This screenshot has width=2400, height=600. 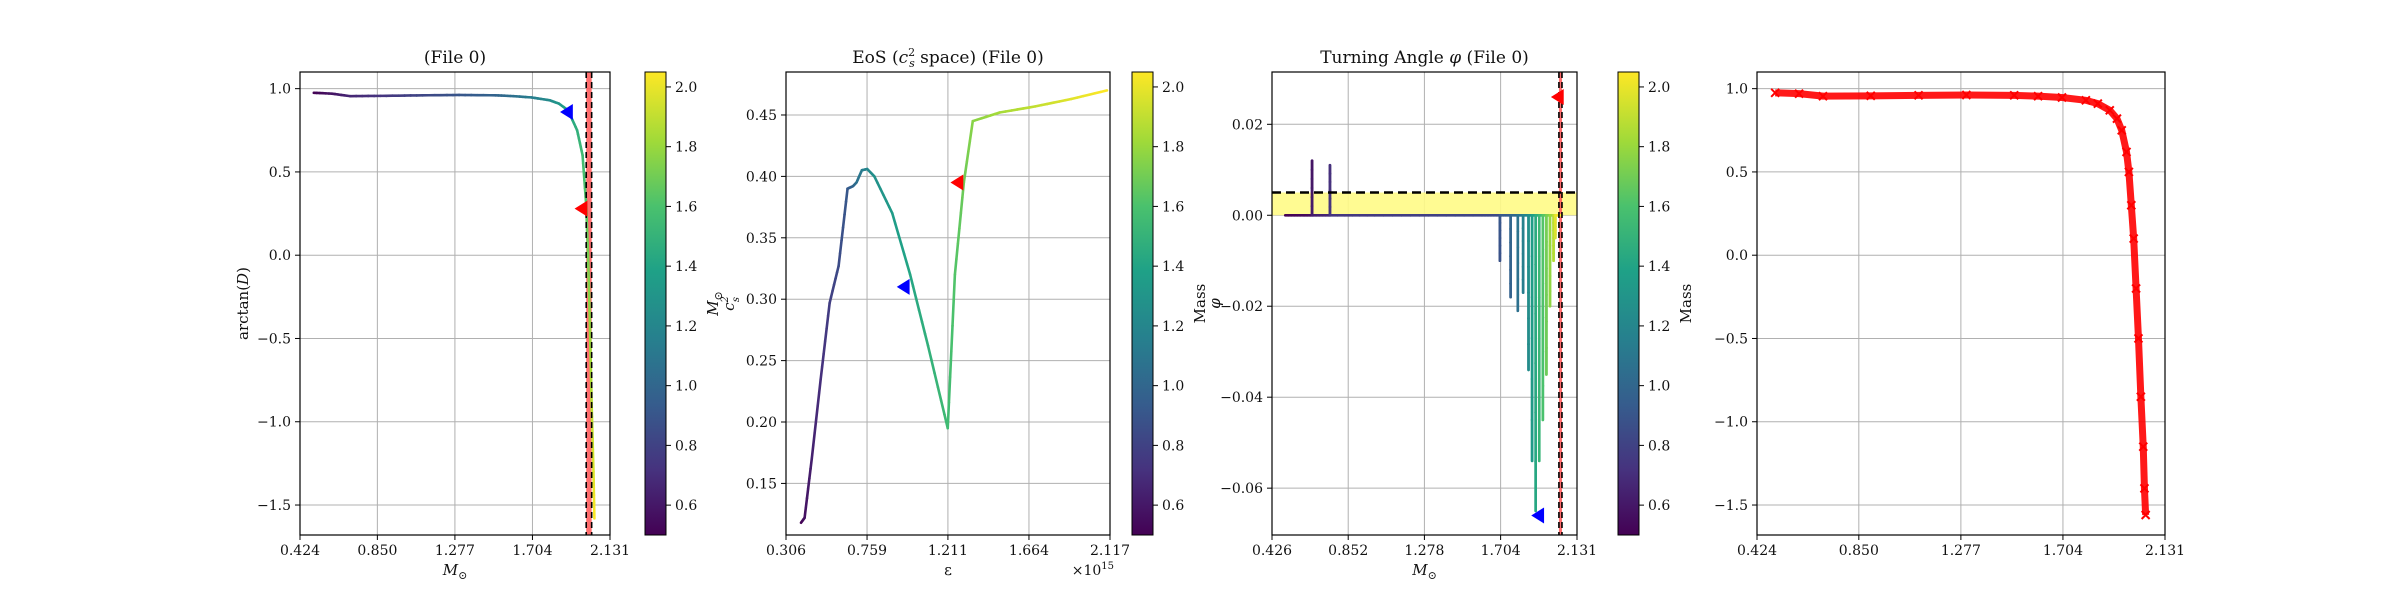 What do you see at coordinates (1247, 125) in the screenshot?
I see `y-tick-label: 0.02` at bounding box center [1247, 125].